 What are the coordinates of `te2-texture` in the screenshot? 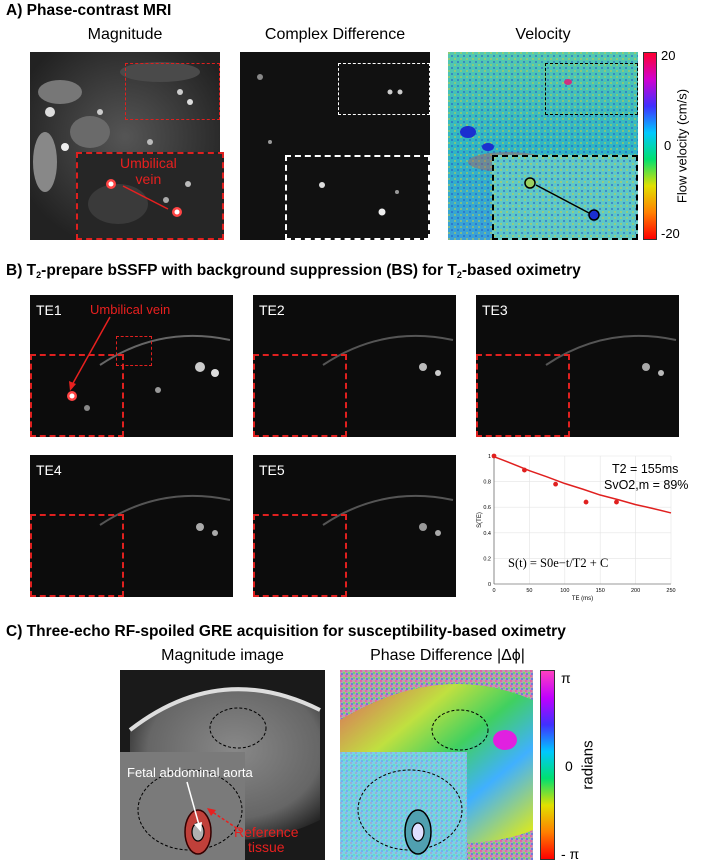 It's located at (388, 355).